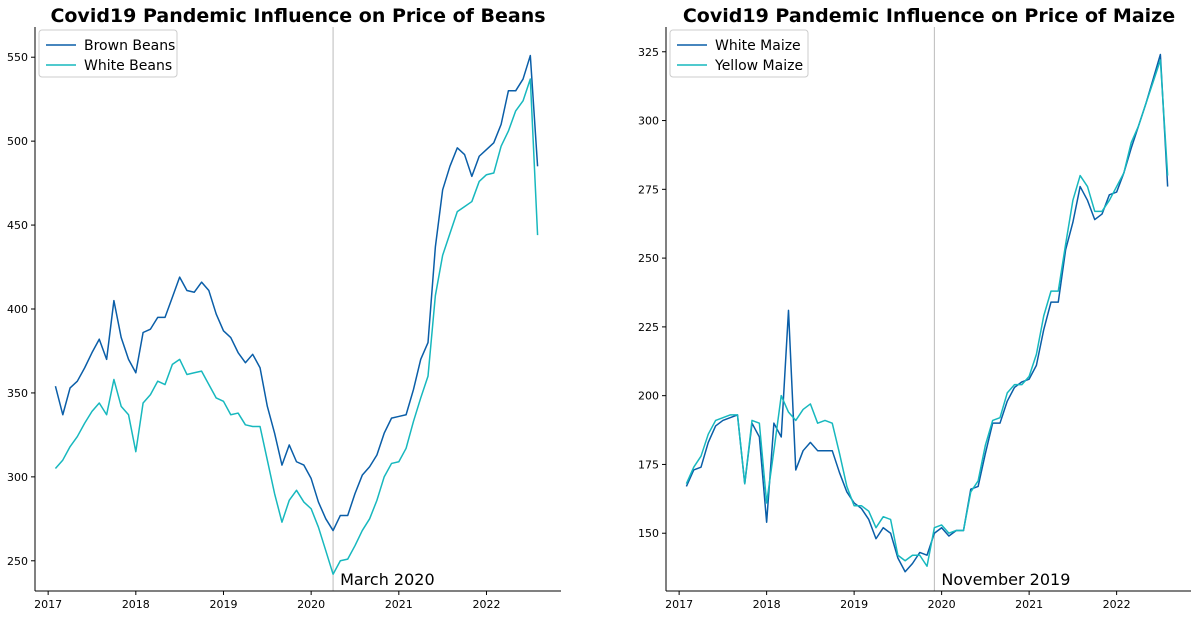  I want to click on y-tick-label: 225, so click(648, 327).